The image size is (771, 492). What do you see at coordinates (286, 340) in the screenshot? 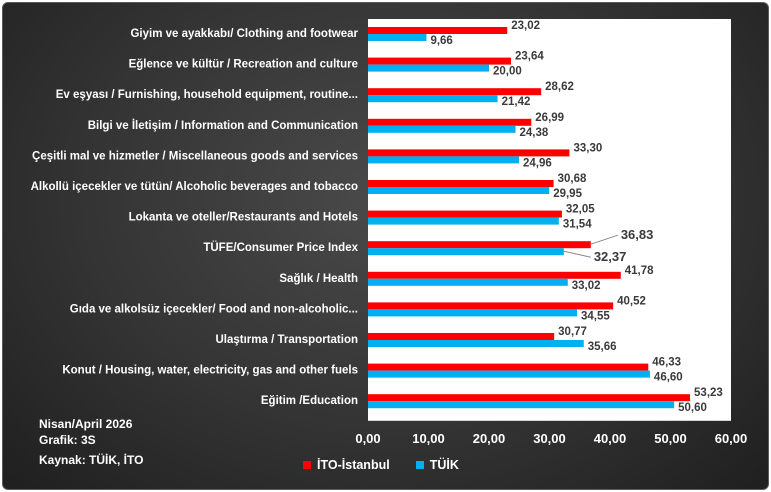
I see `category-label: Ulaştırma / Transportation` at bounding box center [286, 340].